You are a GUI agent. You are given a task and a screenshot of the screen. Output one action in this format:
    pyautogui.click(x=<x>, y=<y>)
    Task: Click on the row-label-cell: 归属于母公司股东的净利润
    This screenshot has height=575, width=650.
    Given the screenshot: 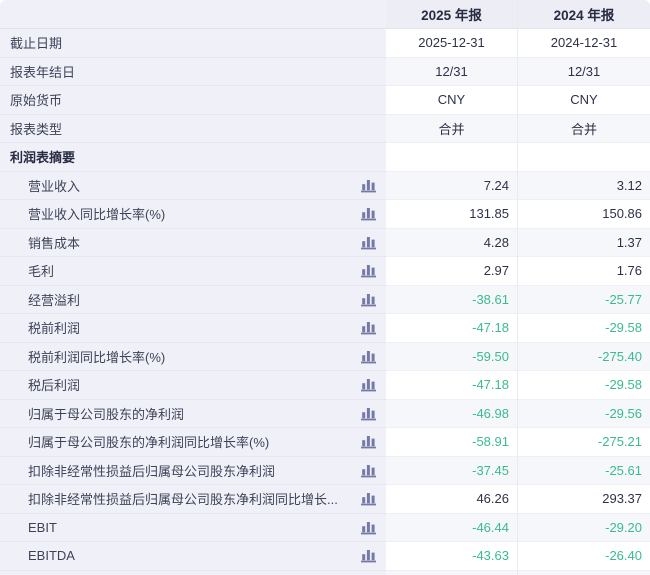 What is the action you would take?
    pyautogui.click(x=193, y=413)
    